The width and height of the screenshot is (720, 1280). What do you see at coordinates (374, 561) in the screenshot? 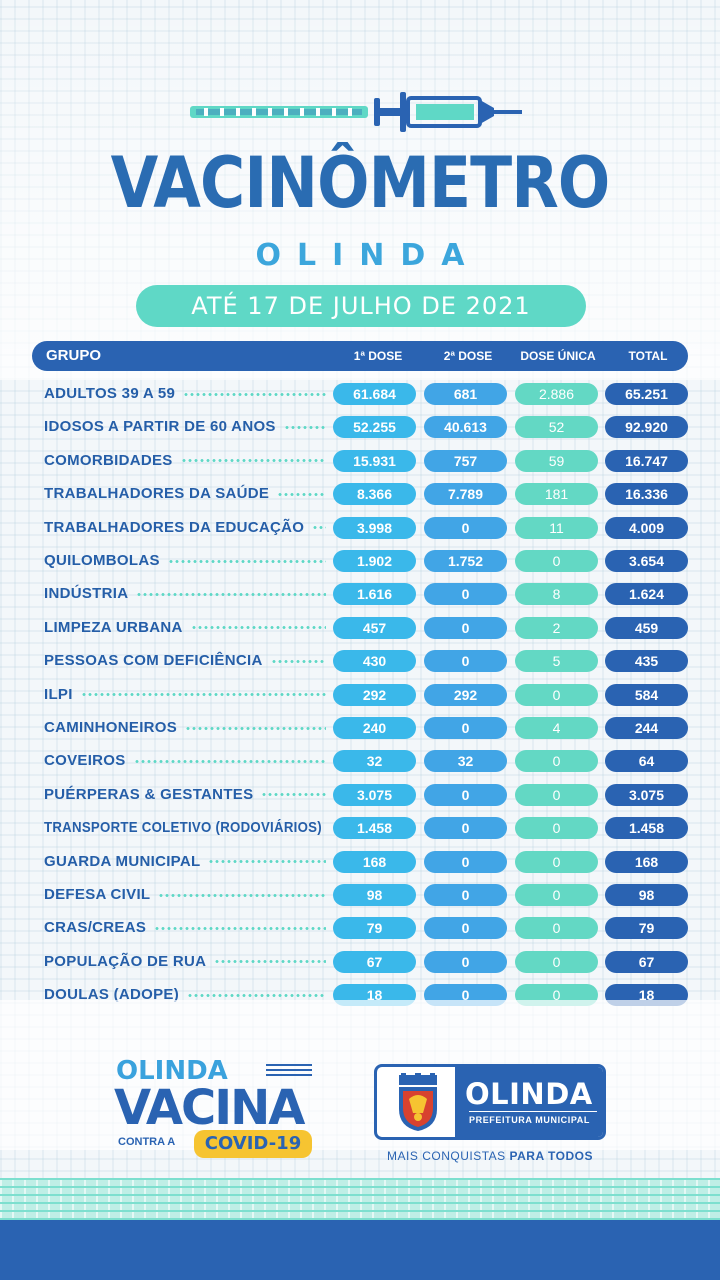
I see `dose1-cell: 1.902` at bounding box center [374, 561].